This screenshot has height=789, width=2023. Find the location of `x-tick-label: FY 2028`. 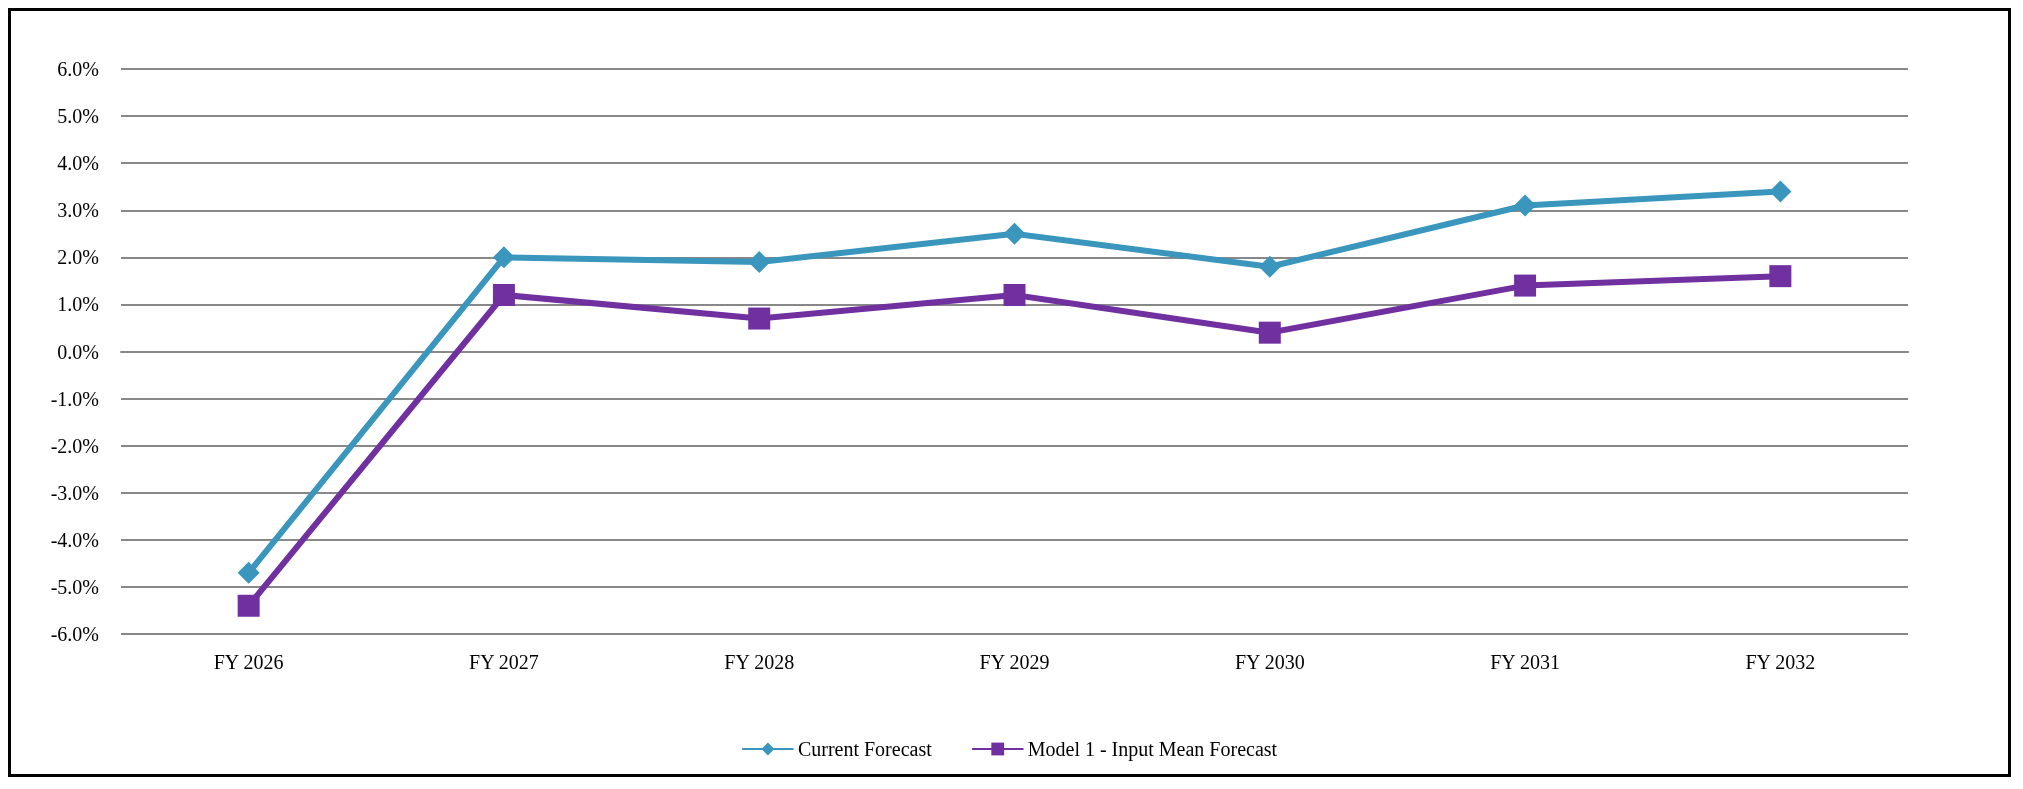

x-tick-label: FY 2028 is located at coordinates (759, 662).